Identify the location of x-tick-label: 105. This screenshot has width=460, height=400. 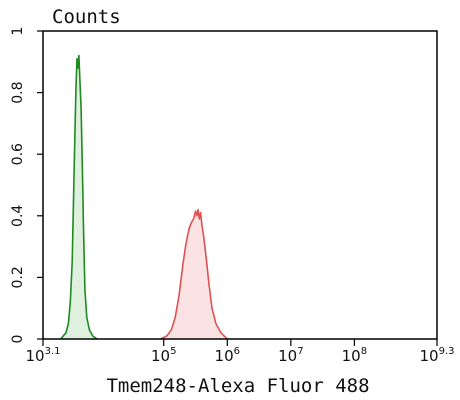
(163, 355).